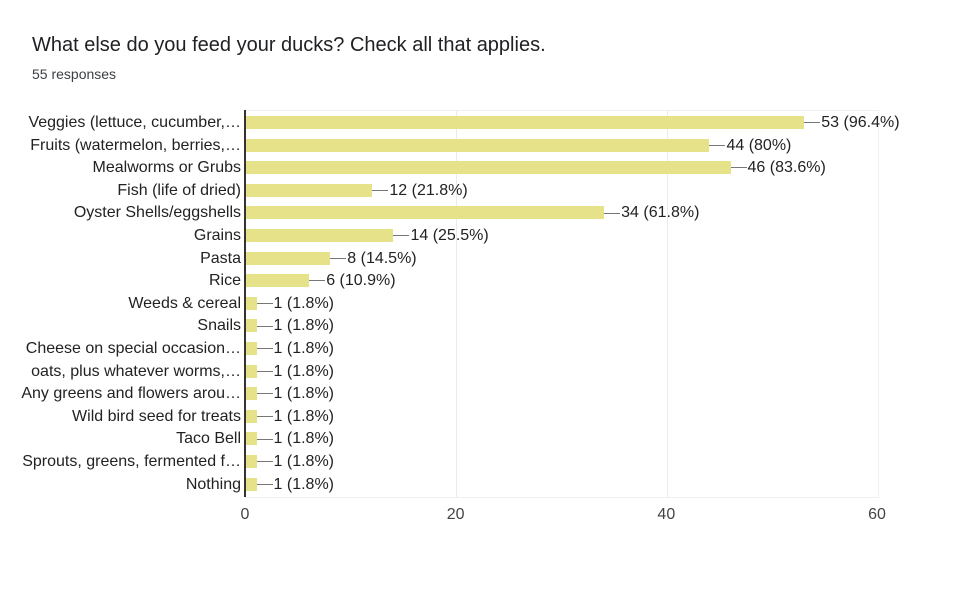 The image size is (975, 596). What do you see at coordinates (440, 236) in the screenshot?
I see `value-label: 14 (25.5%)` at bounding box center [440, 236].